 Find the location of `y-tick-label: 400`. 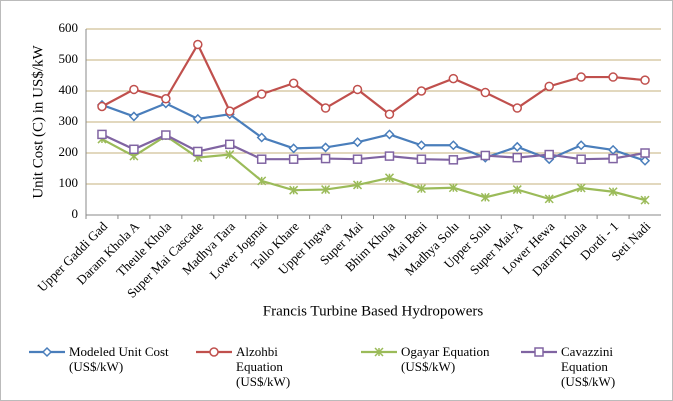

y-tick-label: 400 is located at coordinates (69, 89).